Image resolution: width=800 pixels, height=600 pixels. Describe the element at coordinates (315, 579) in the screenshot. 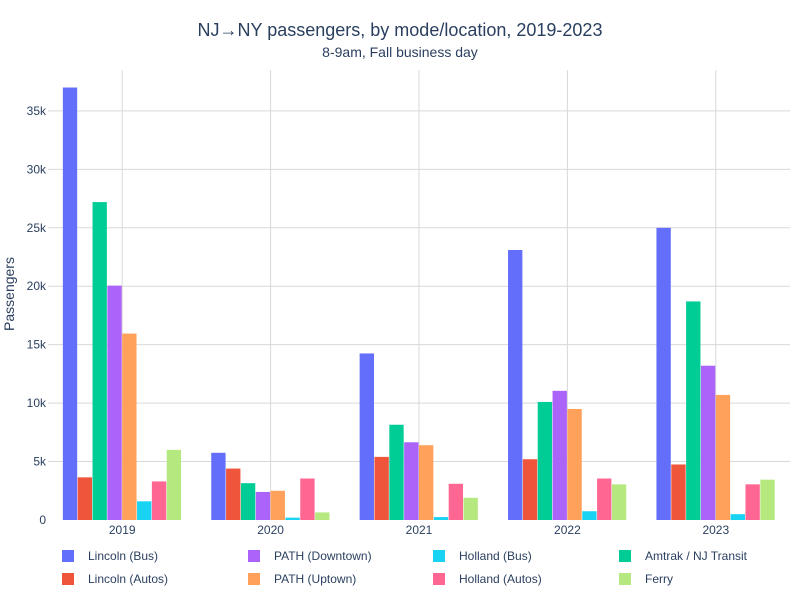

I see `legend-label: PATH (Uptown)` at that location.